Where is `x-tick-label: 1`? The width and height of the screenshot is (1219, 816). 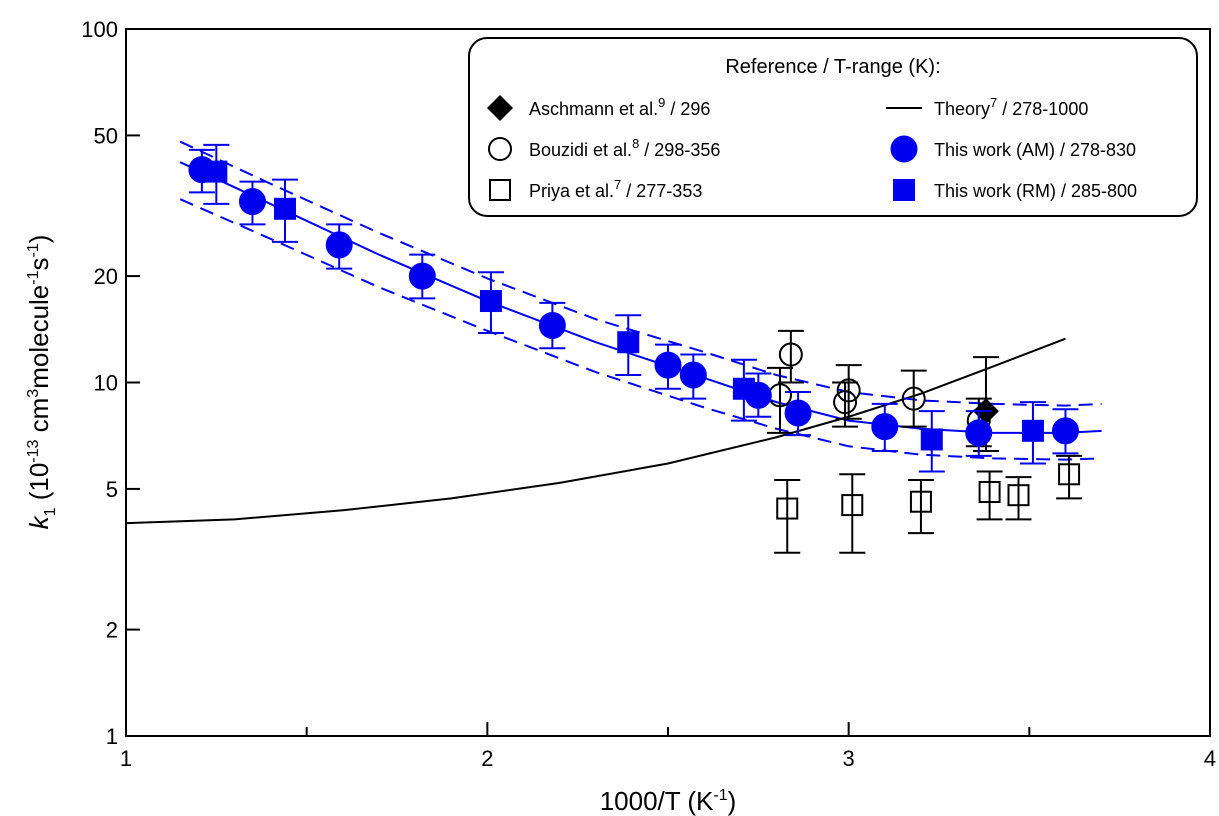
x-tick-label: 1 is located at coordinates (126, 758).